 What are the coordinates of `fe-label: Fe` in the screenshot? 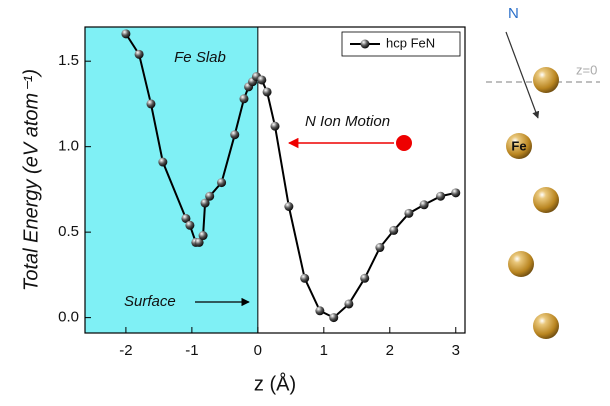 It's located at (518, 145).